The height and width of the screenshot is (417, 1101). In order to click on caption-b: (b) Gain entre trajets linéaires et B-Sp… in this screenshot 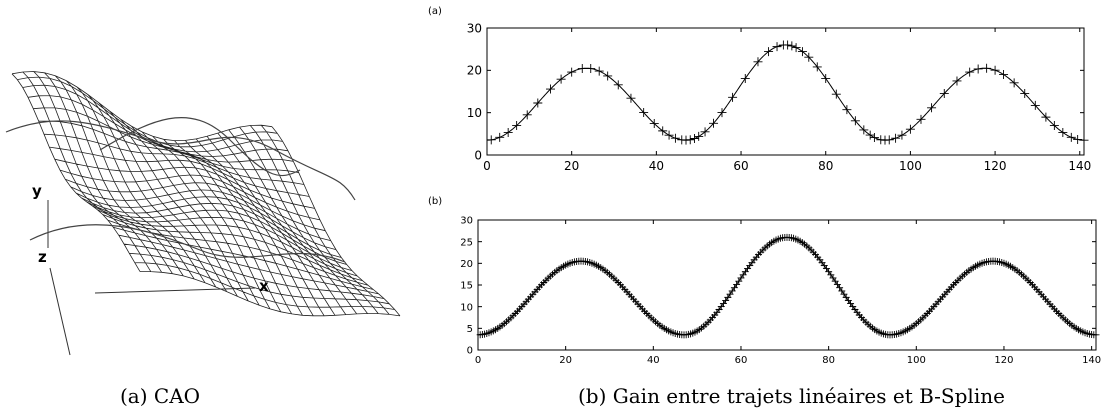, I will do `click(791, 396)`.